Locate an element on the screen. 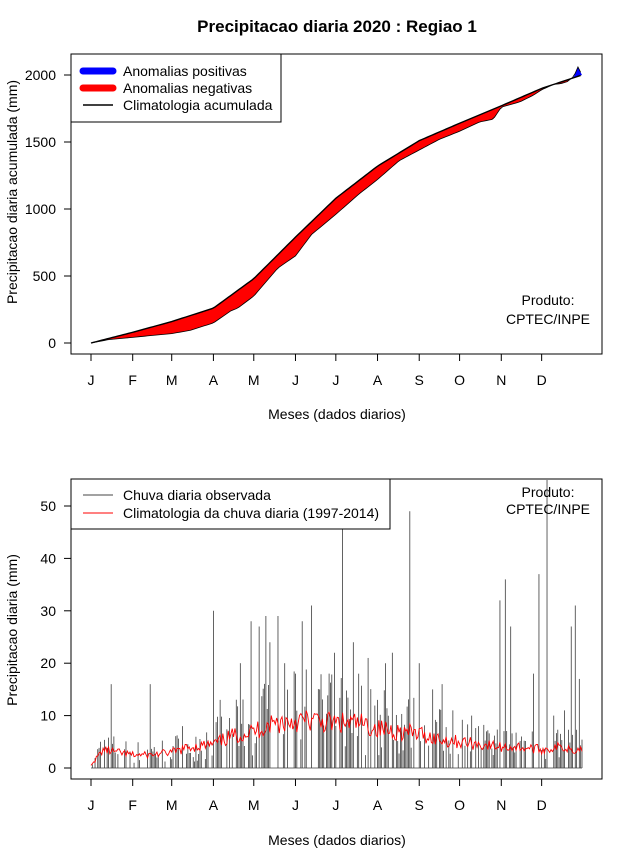 The height and width of the screenshot is (850, 640). y-tick-label: 500 is located at coordinates (45, 276).